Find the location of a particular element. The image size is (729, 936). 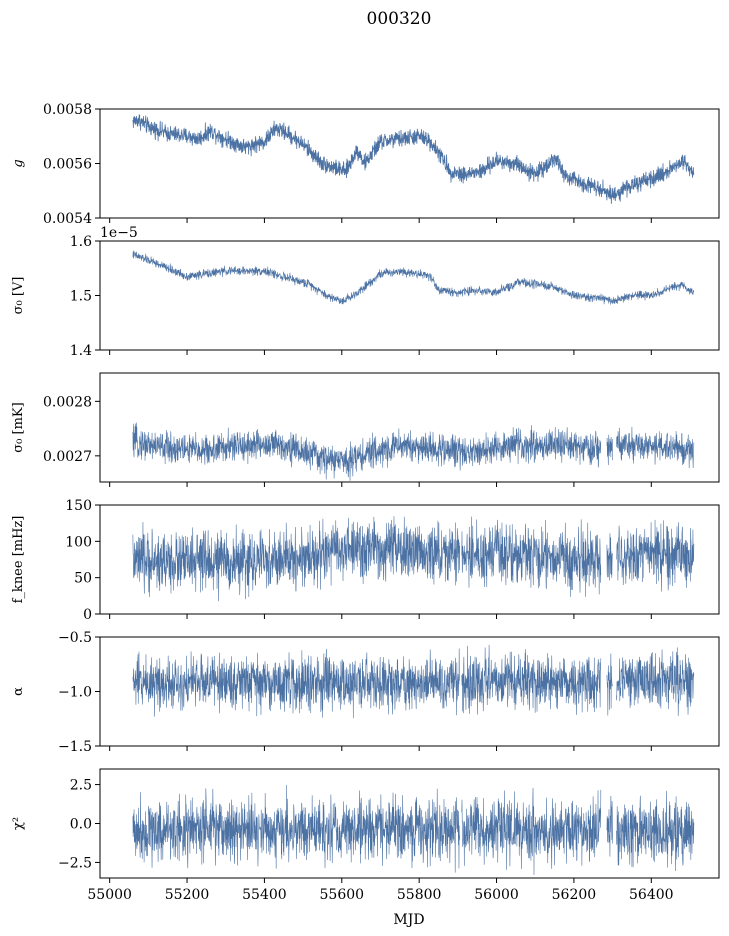

axes-frame-gain is located at coordinates (409, 163).